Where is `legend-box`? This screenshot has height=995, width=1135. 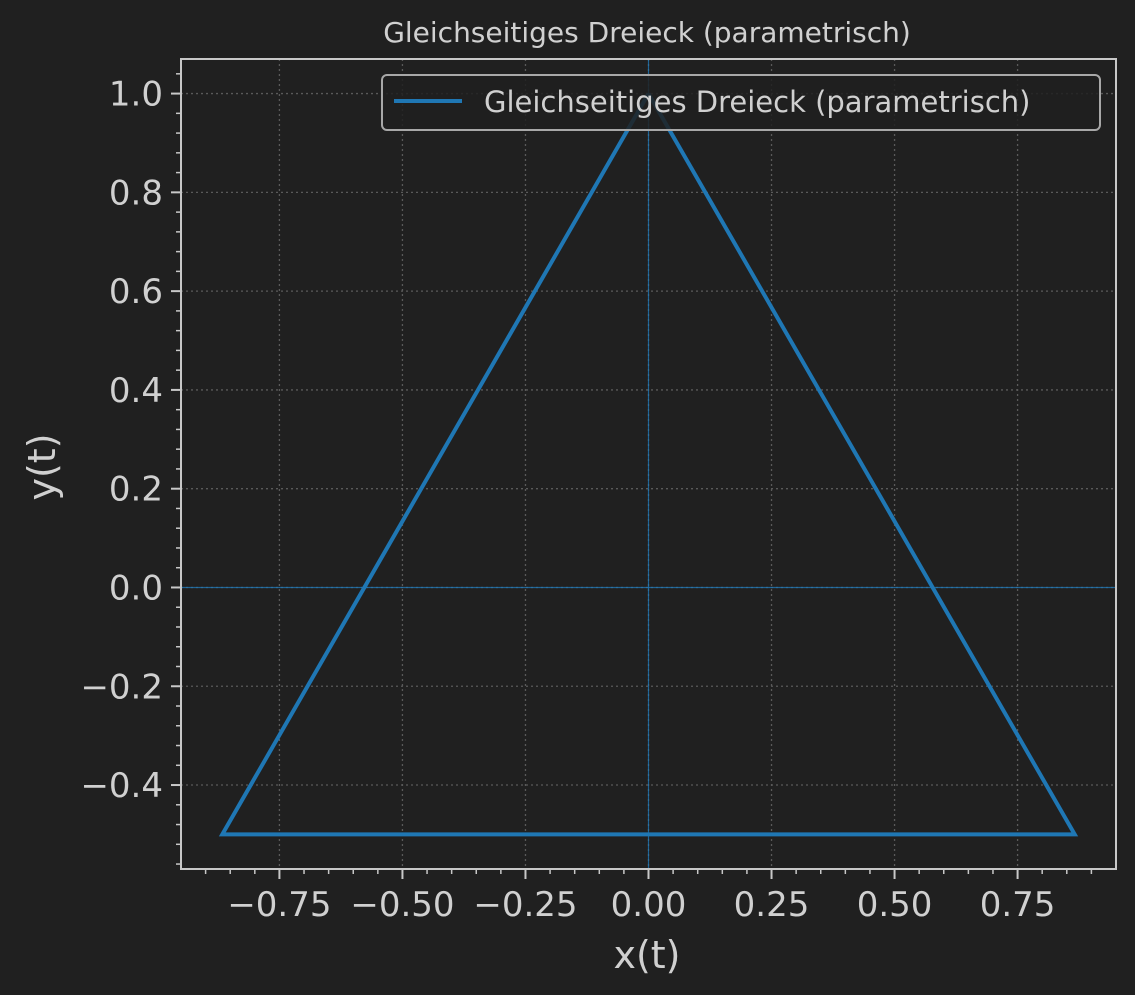 legend-box is located at coordinates (741, 102).